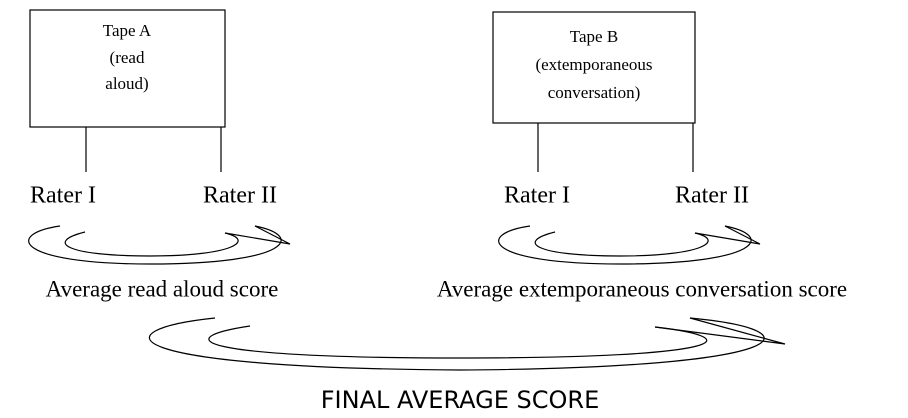 The image size is (908, 418). I want to click on tape-a-box, so click(127, 68).